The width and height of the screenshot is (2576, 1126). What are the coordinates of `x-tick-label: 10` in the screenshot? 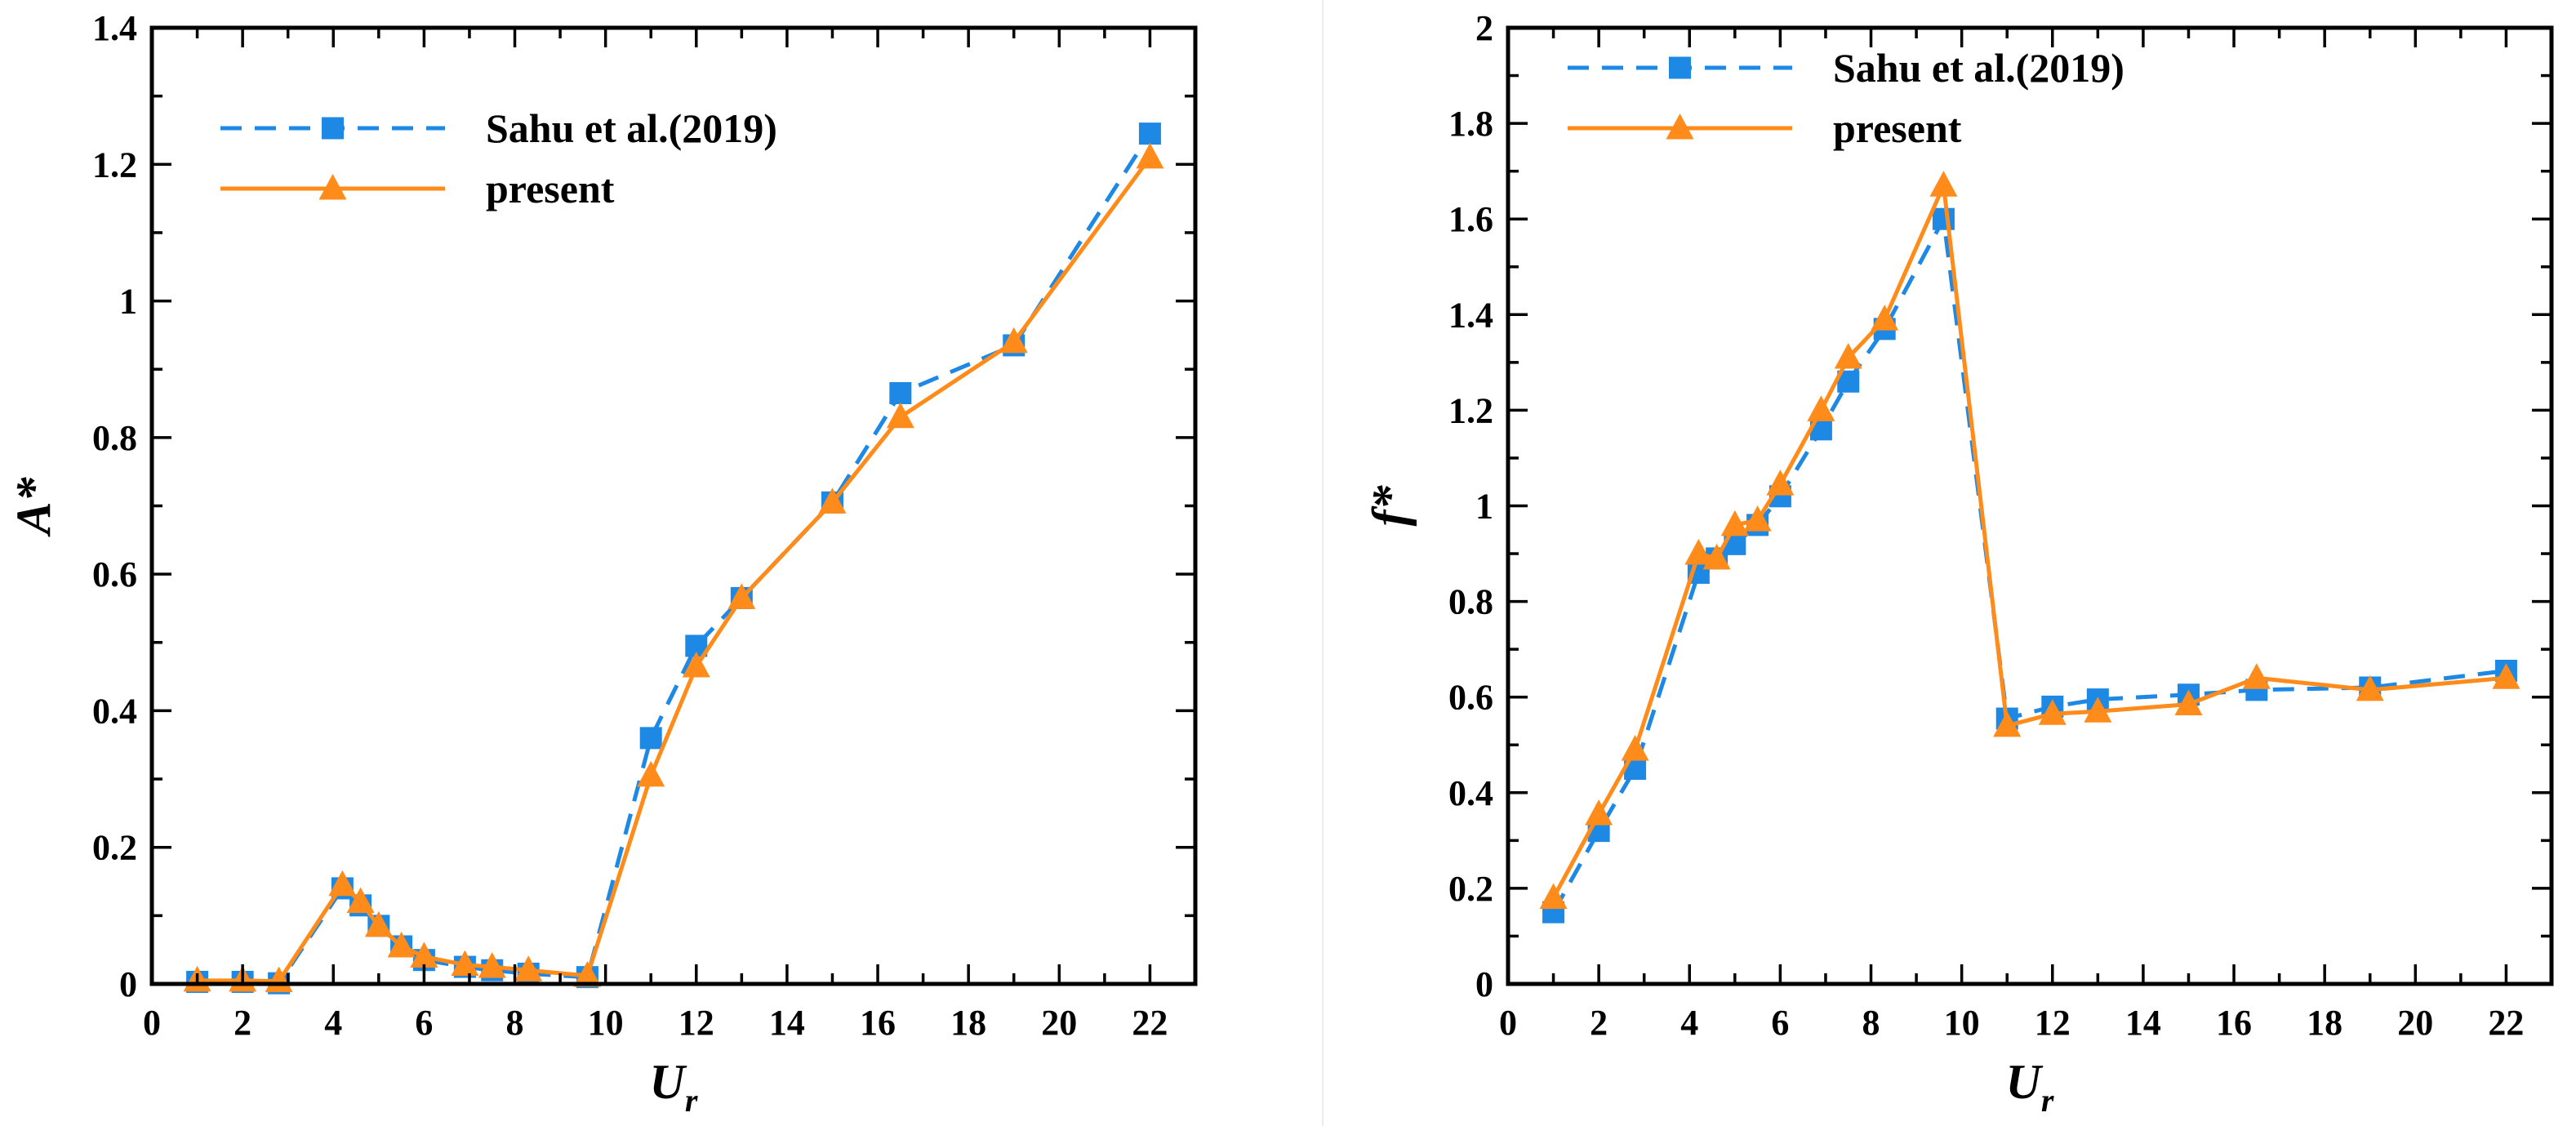 It's located at (1962, 1023).